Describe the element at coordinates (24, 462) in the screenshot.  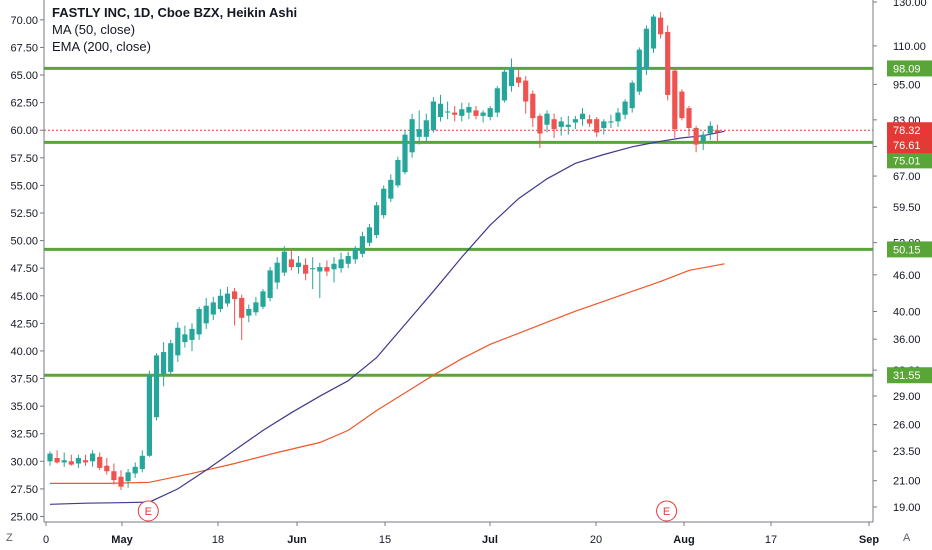
I see `left-tick-label: 30.00` at that location.